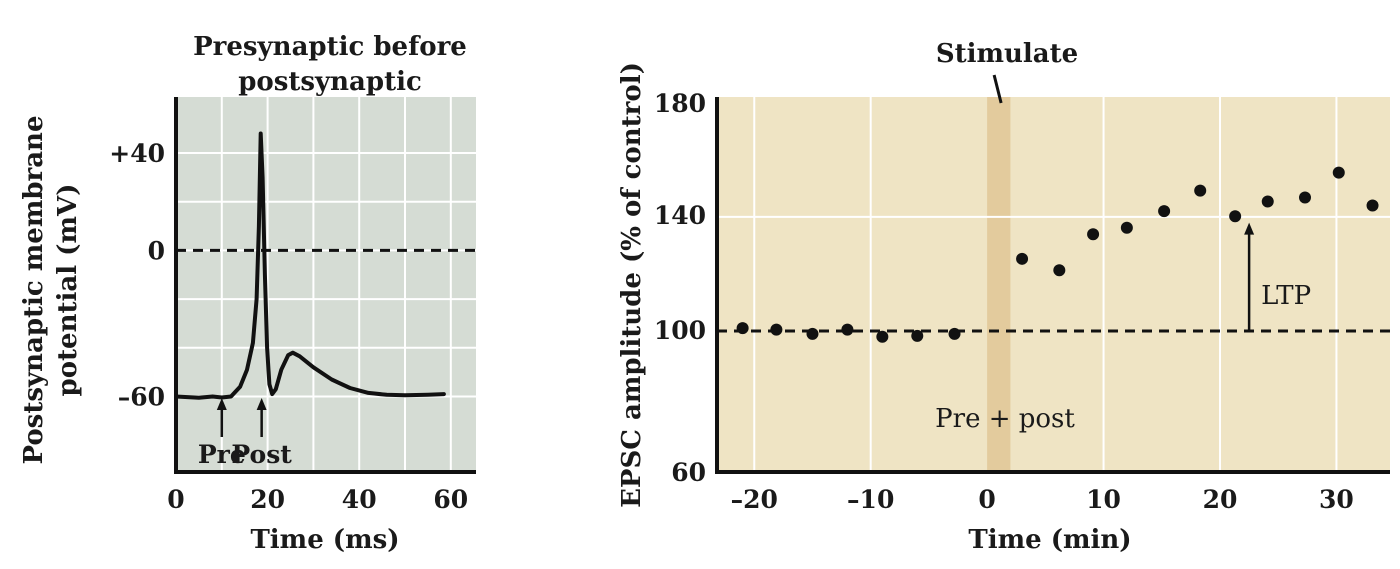 The image size is (1400, 569). I want to click on y-tick-label: 180, so click(680, 103).